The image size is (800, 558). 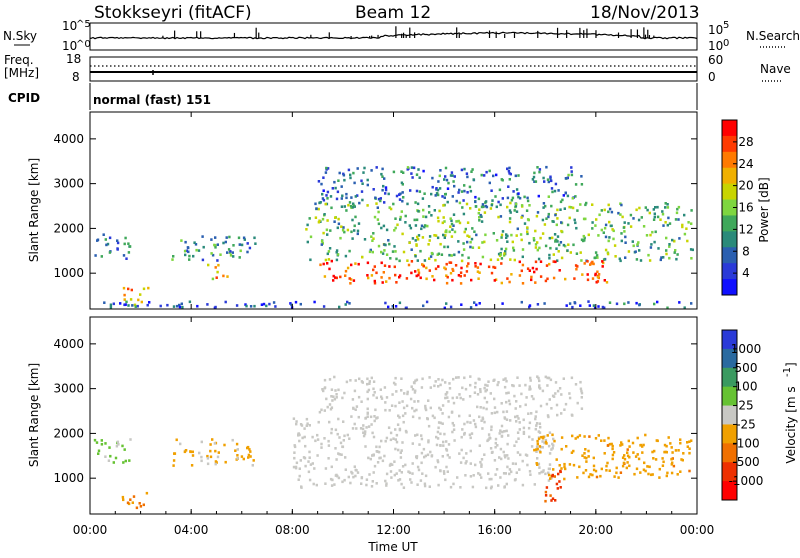 What do you see at coordinates (729, 144) in the screenshot?
I see `colorbar-segment` at bounding box center [729, 144].